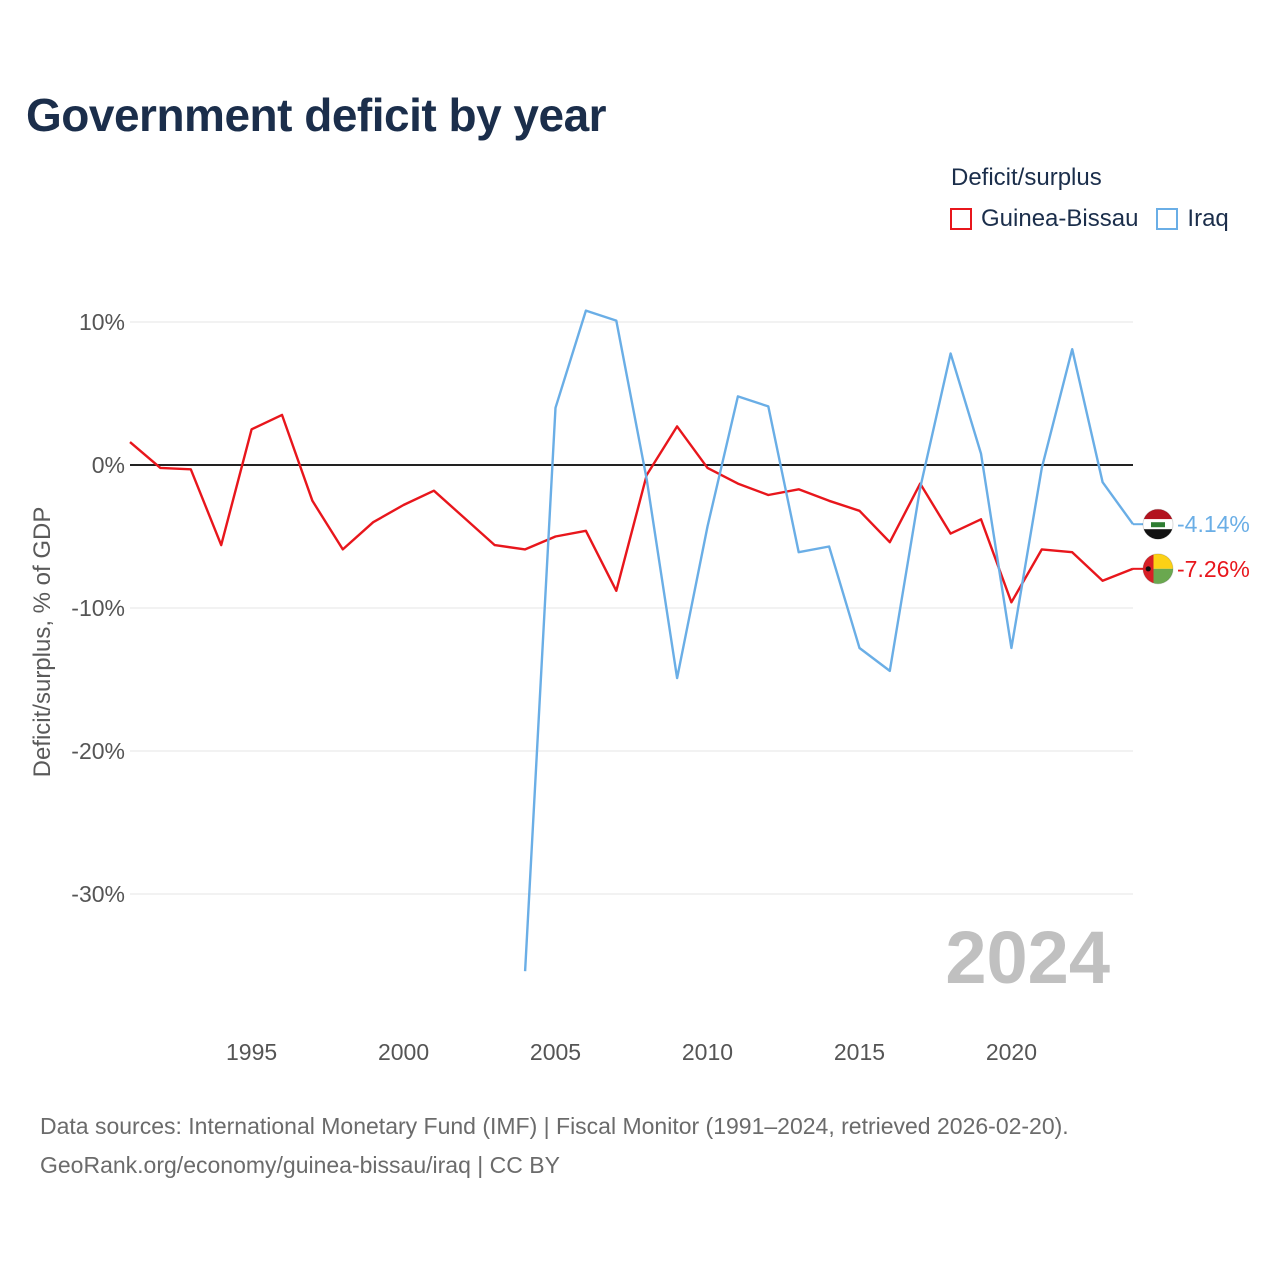 This screenshot has width=1280, height=1280. Describe the element at coordinates (316, 115) in the screenshot. I see `page-title: Government deficit by year` at that location.